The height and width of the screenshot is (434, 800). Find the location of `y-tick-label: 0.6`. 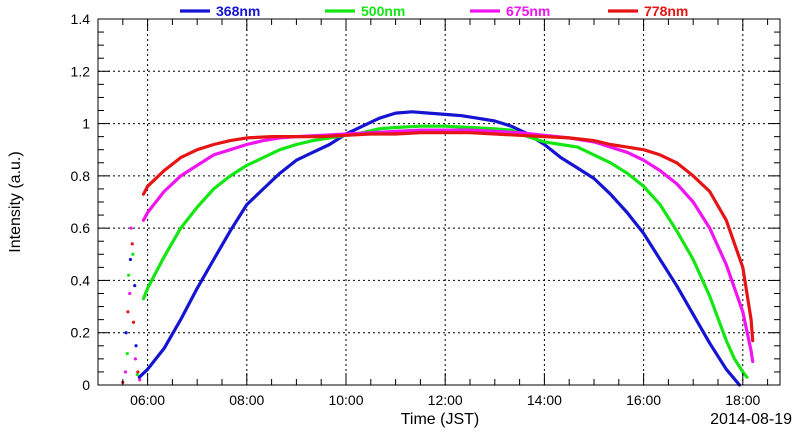

y-tick-label: 0.6 is located at coordinates (81, 228).